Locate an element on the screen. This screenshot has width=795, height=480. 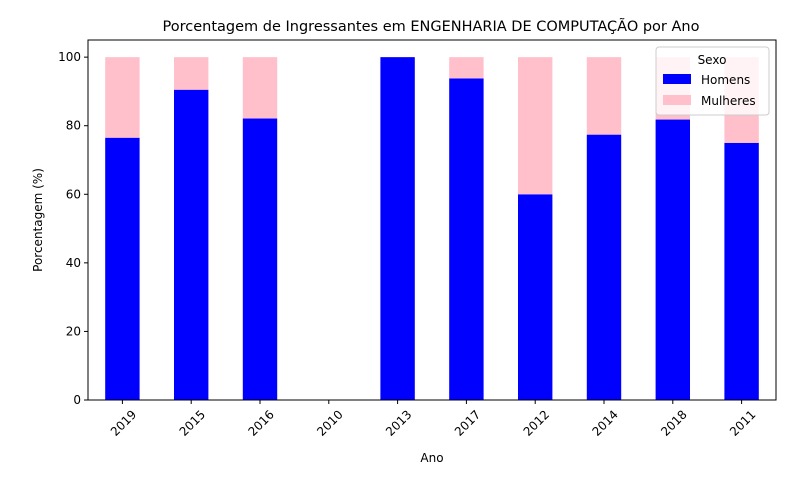
x-tick-label: 2013 is located at coordinates (398, 422).